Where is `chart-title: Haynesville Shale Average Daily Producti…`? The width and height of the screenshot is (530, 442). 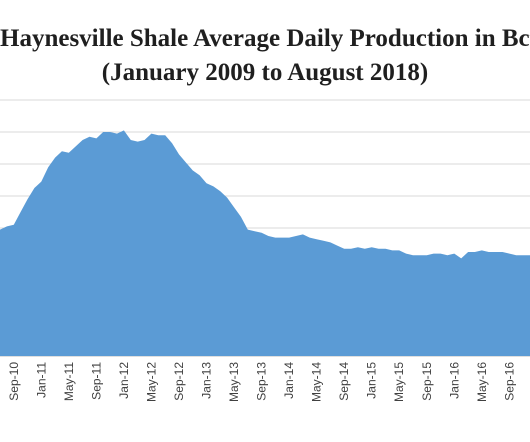
chart-title: Haynesville Shale Average Daily Producti… is located at coordinates (265, 38).